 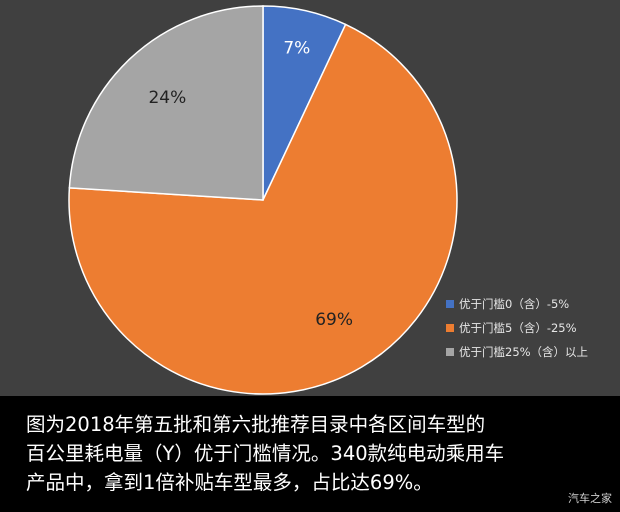 I want to click on legend-item-5-25: 优于门槛5（含）-25%, so click(x=517, y=328).